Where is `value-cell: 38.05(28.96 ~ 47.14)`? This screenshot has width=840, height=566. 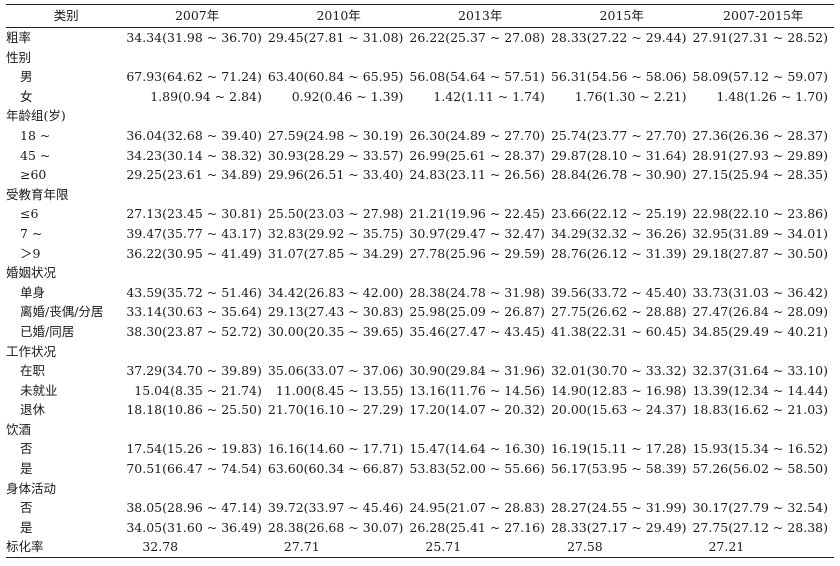 value-cell: 38.05(28.96 ~ 47.14) is located at coordinates (194, 508).